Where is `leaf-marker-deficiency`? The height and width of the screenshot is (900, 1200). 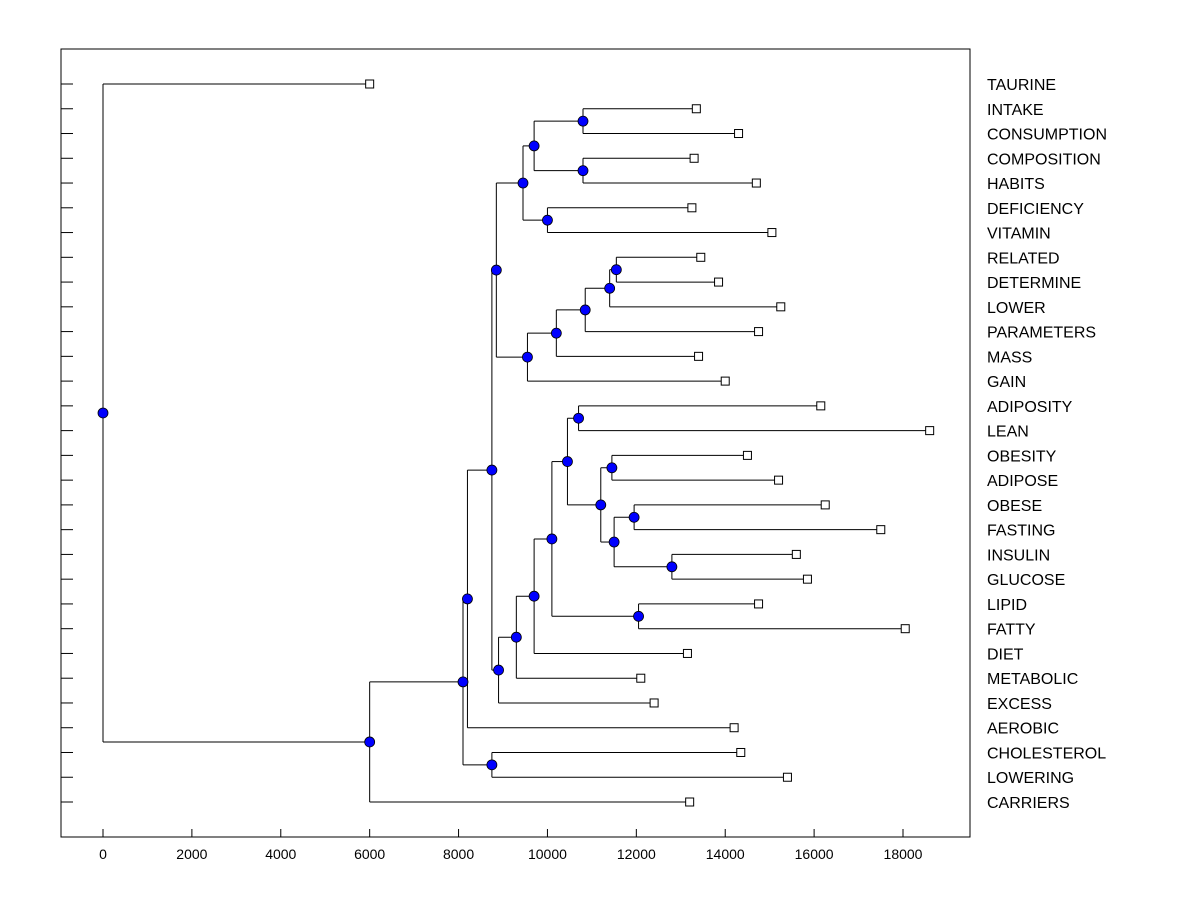 leaf-marker-deficiency is located at coordinates (692, 208).